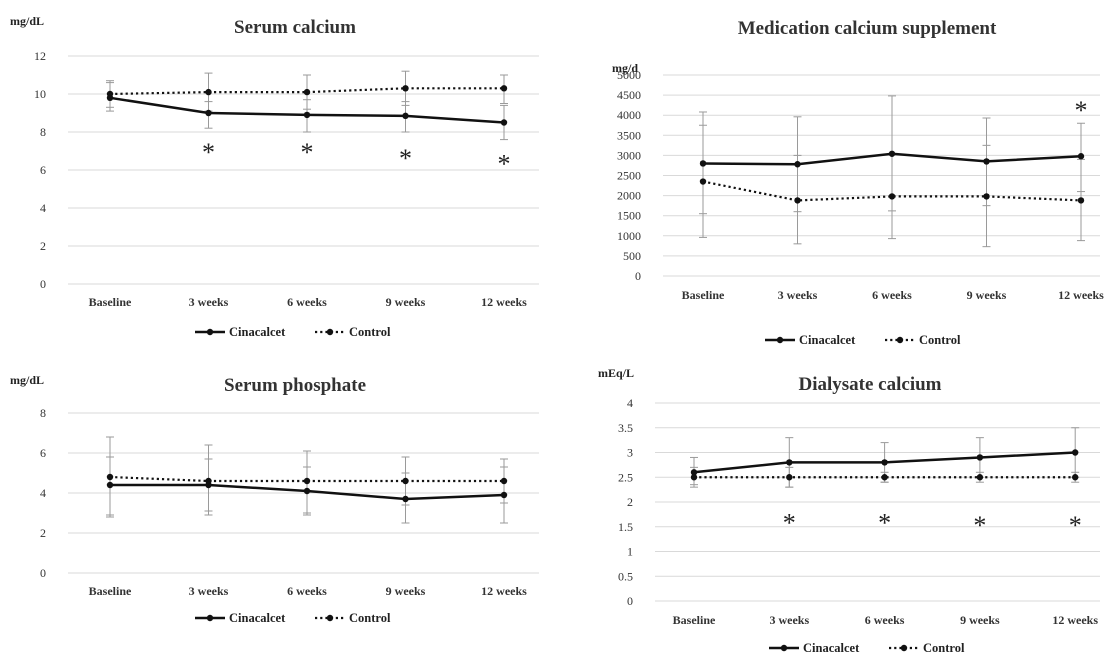 The image size is (1111, 659). I want to click on y-tick-label: 4000, so click(629, 115).